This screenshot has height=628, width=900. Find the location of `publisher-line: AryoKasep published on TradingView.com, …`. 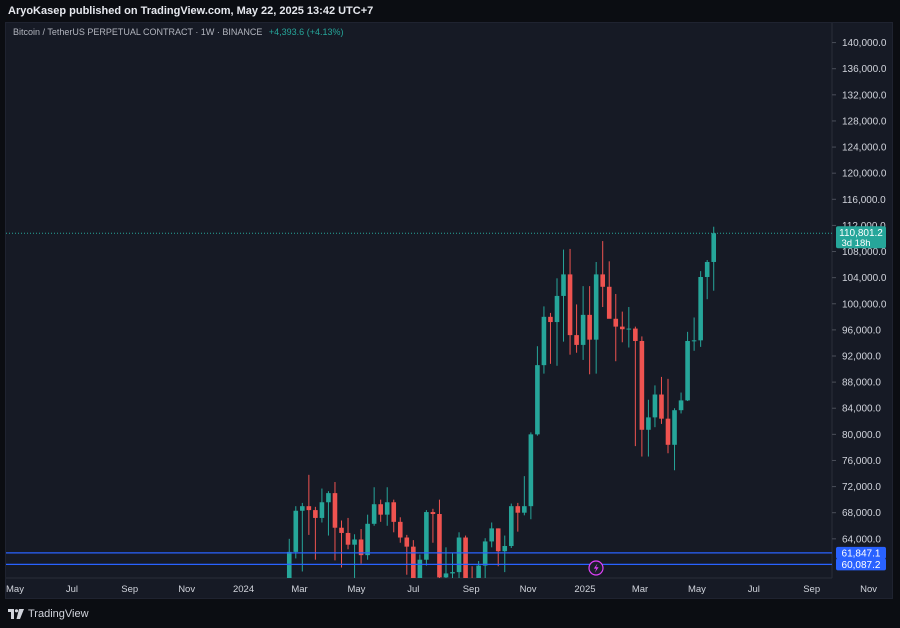

publisher-line: AryoKasep published on TradingView.com, … is located at coordinates (191, 11).